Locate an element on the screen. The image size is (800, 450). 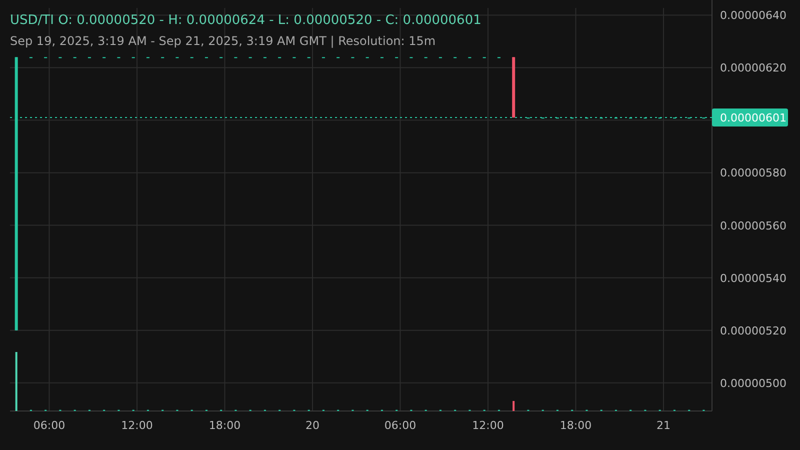
text: Sep 19, 2025, 3:19 AM - Sep 21, 2025, 3:19 AM GMT | Resolution: 15m is located at coordinates (223, 41).